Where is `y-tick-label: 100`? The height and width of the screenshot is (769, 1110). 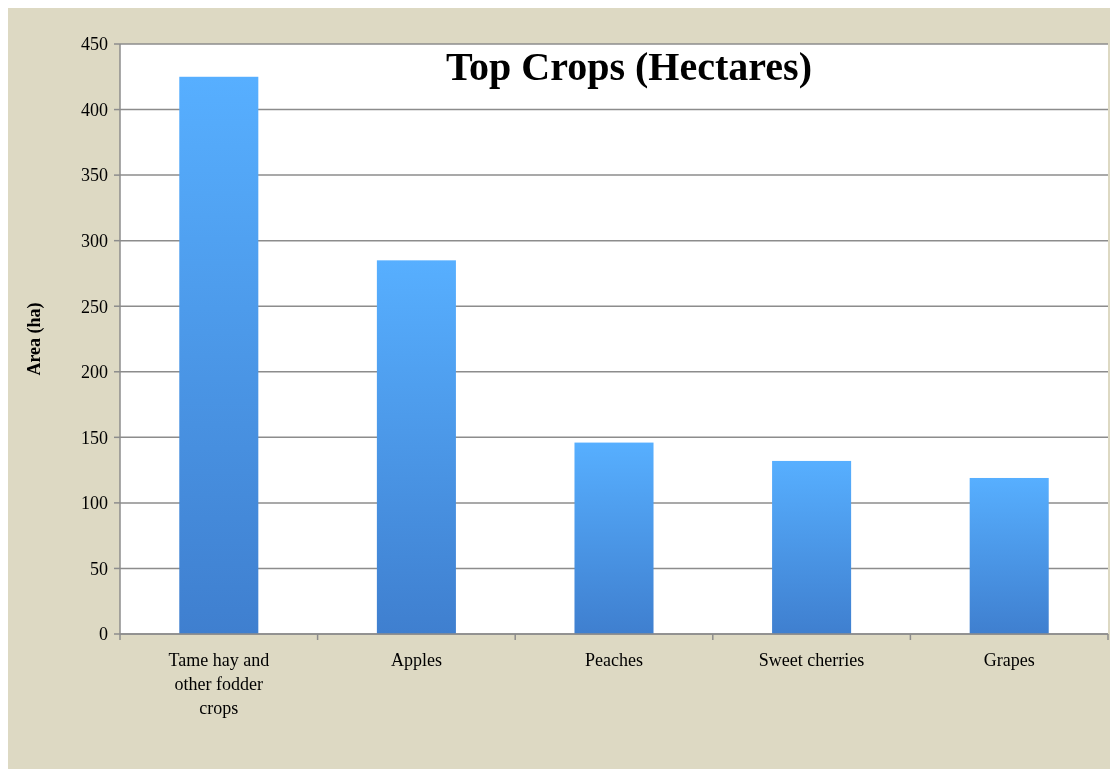
y-tick-label: 100 is located at coordinates (94, 503).